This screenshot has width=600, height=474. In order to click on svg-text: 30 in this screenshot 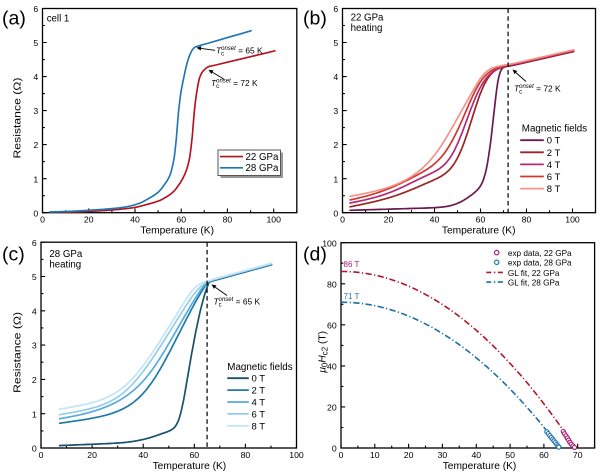, I will do `click(443, 455)`.